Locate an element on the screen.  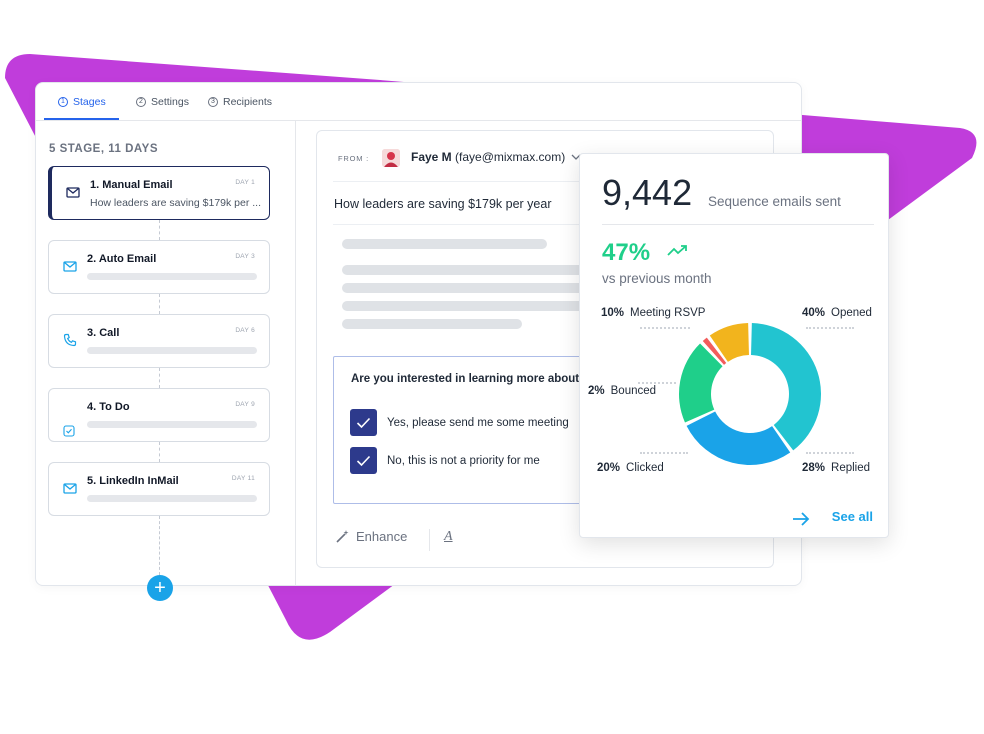
tab-settings: 2 Settings is located at coordinates (162, 101).